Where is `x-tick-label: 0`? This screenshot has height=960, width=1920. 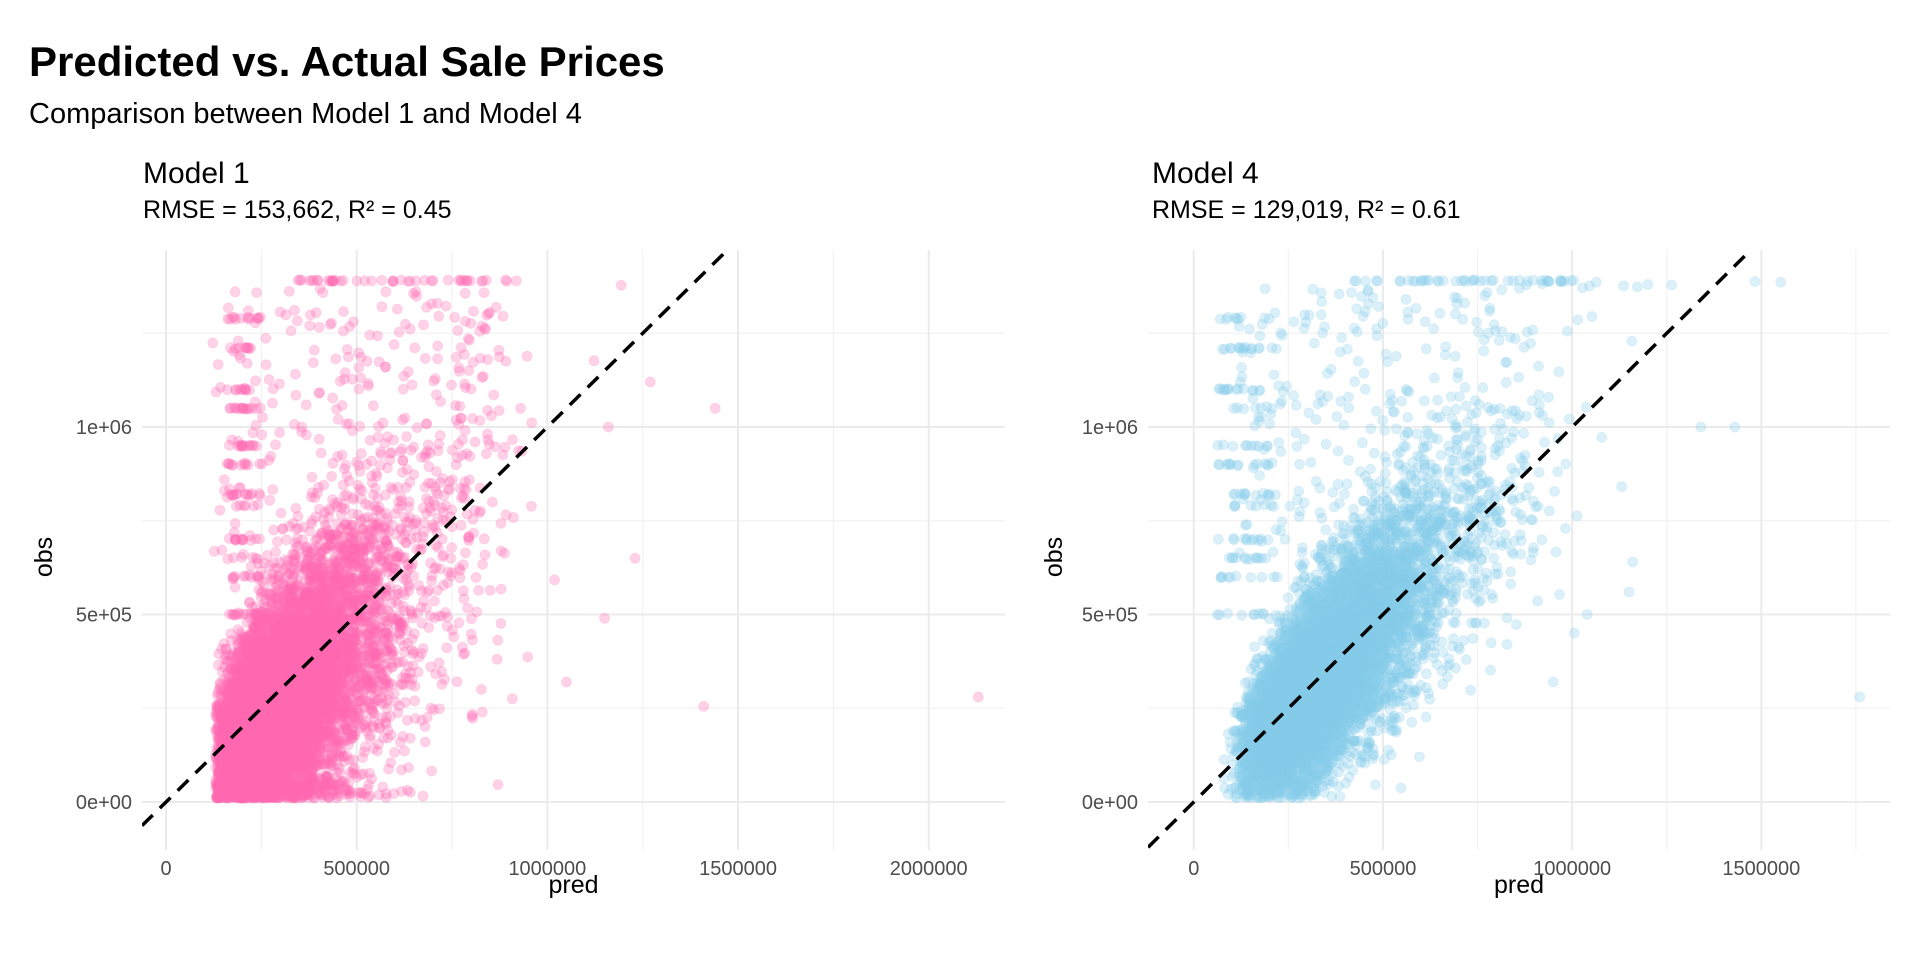
x-tick-label: 0 is located at coordinates (165, 869).